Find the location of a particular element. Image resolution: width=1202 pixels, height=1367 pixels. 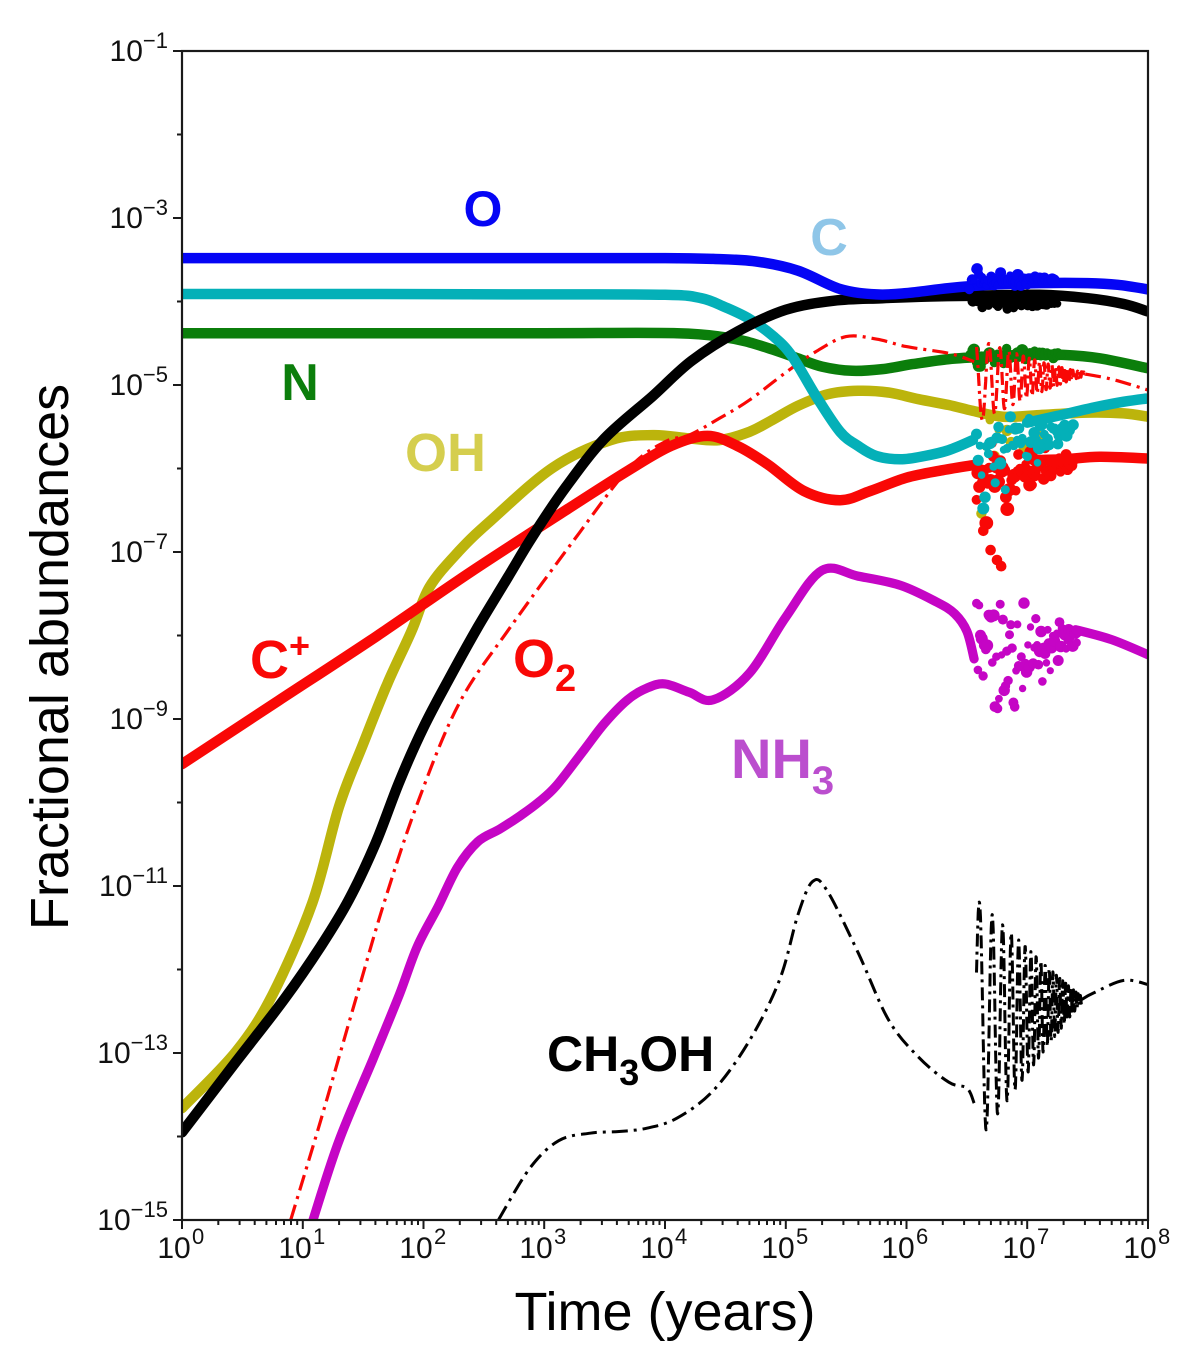

svg-text: 2 is located at coordinates (440, 1236).